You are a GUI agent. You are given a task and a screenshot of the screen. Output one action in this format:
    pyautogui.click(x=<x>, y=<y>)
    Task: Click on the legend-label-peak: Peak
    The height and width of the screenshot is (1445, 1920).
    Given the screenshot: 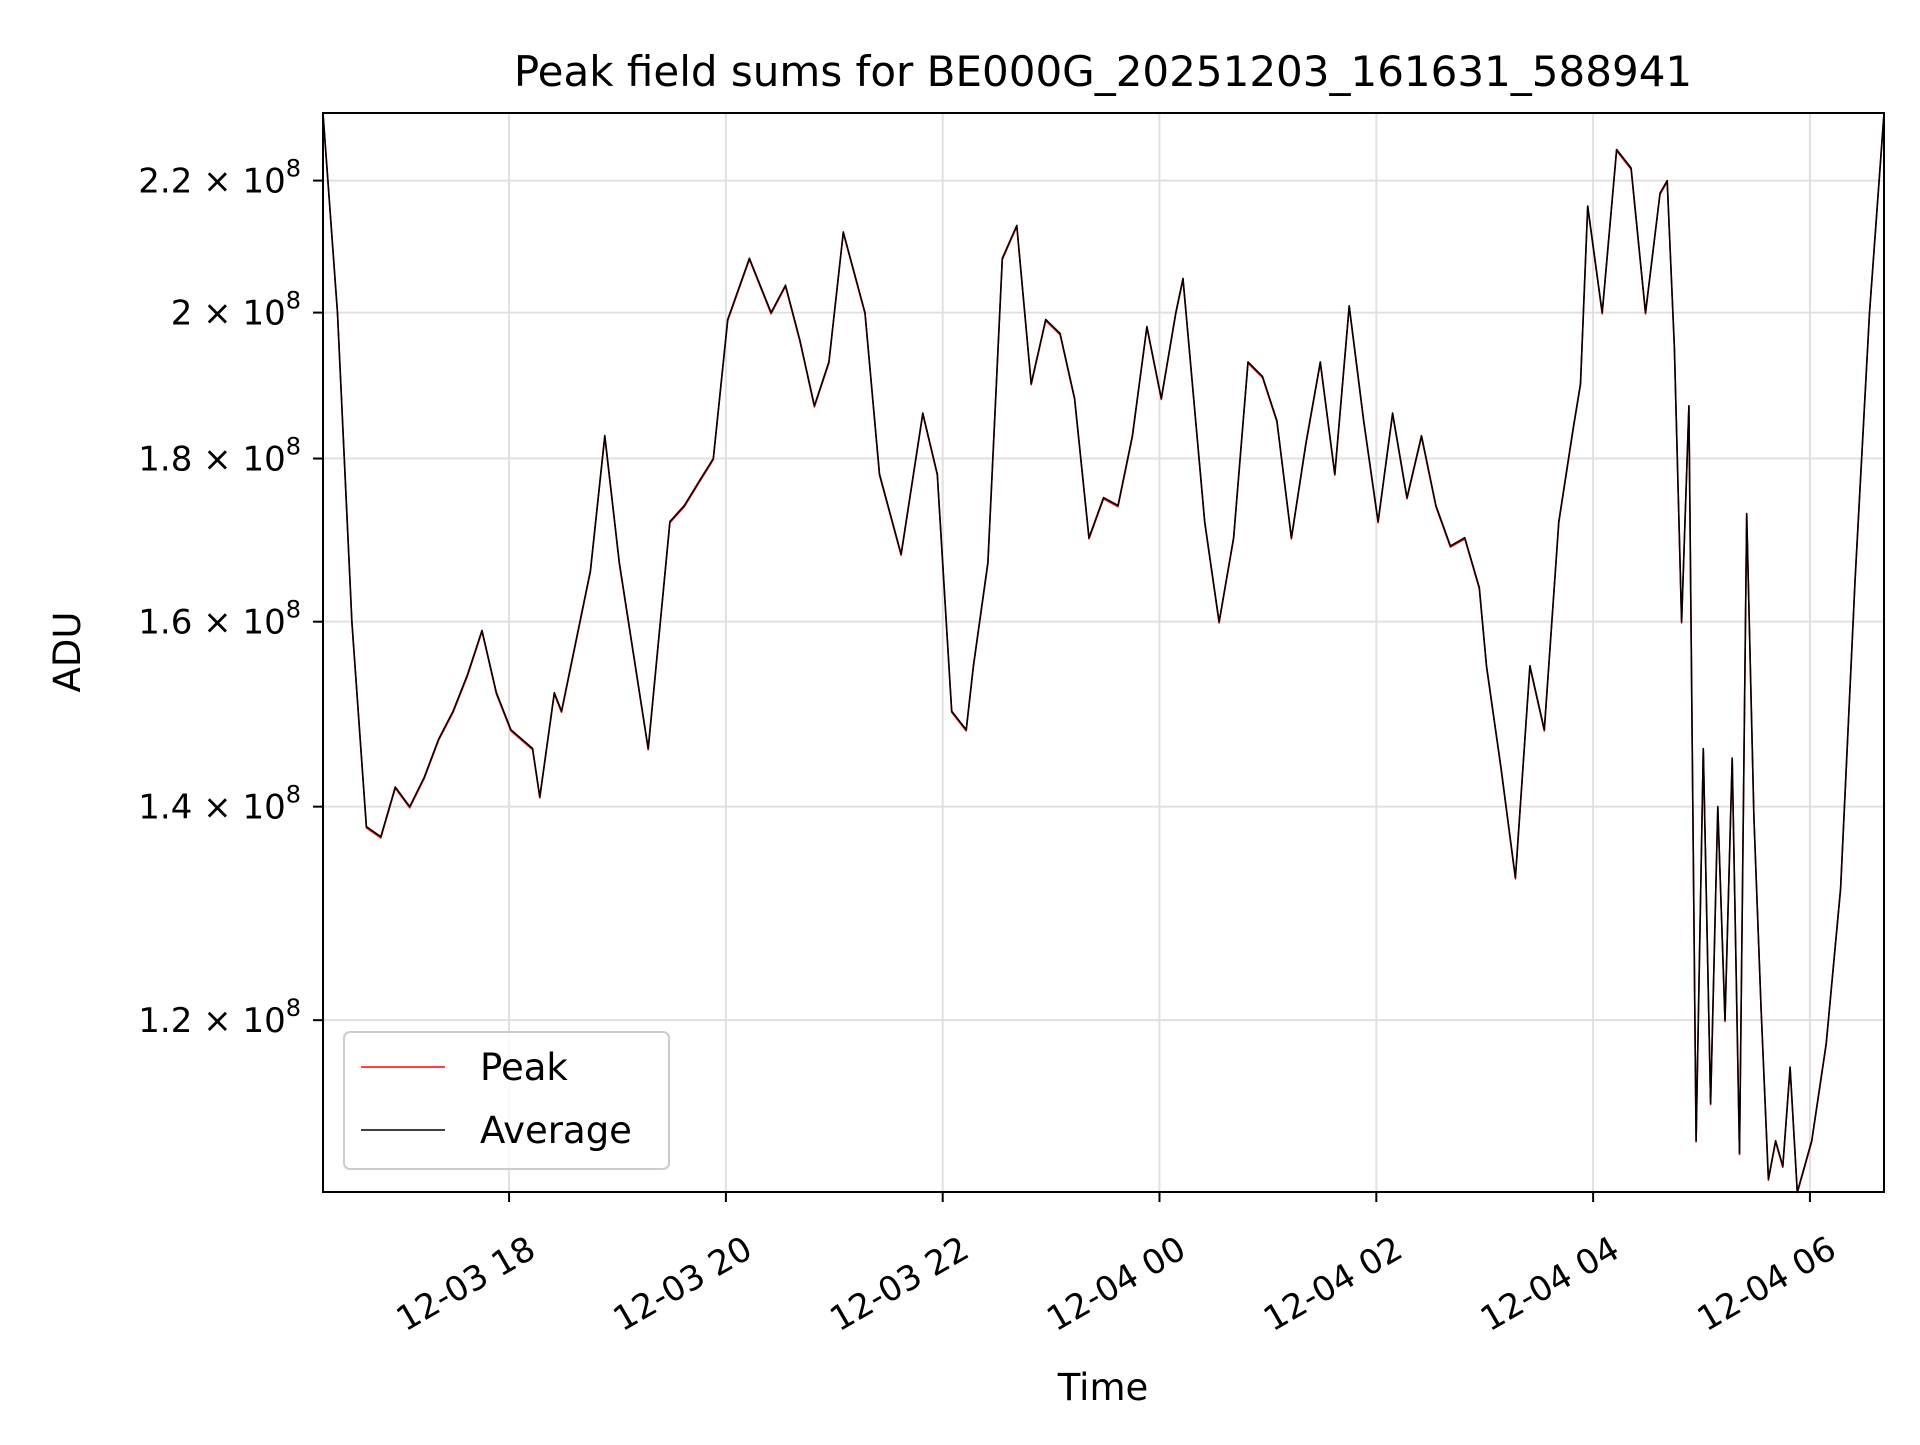 What is the action you would take?
    pyautogui.click(x=524, y=1067)
    